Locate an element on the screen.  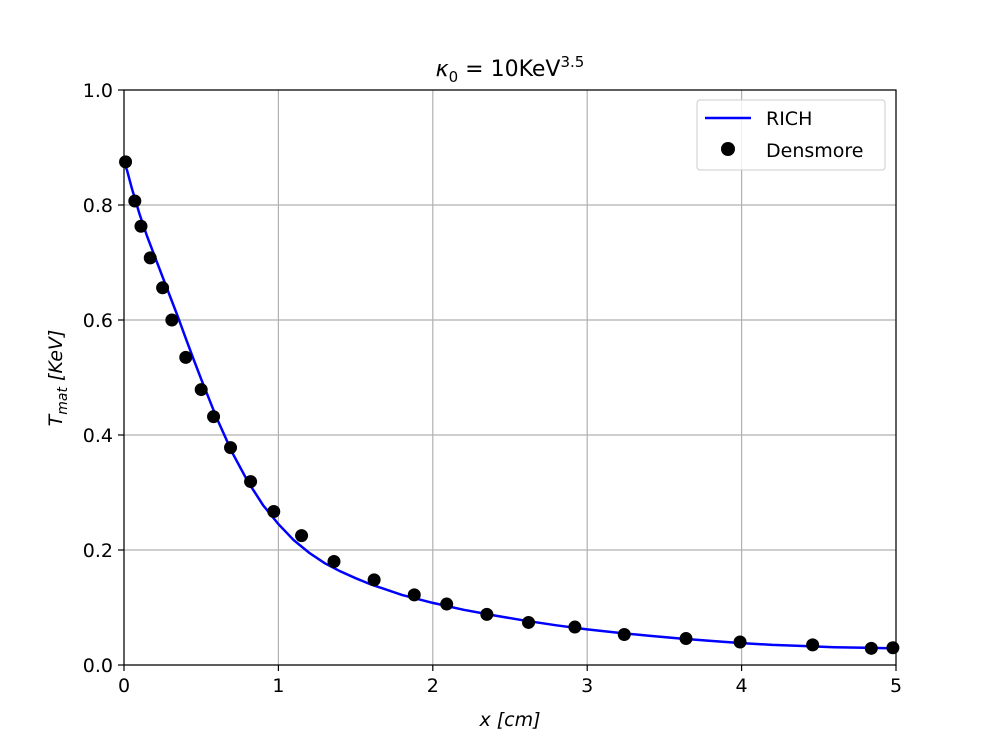
x-tick-label: 4 is located at coordinates (742, 686).